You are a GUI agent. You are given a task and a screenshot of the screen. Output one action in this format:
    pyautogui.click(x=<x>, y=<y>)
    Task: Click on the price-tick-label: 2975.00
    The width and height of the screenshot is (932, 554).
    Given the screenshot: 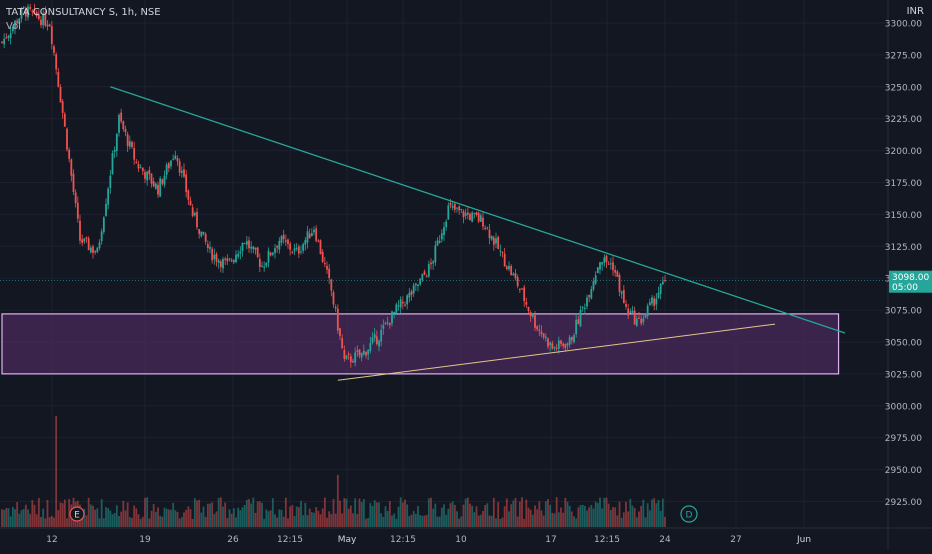 What is the action you would take?
    pyautogui.click(x=903, y=439)
    